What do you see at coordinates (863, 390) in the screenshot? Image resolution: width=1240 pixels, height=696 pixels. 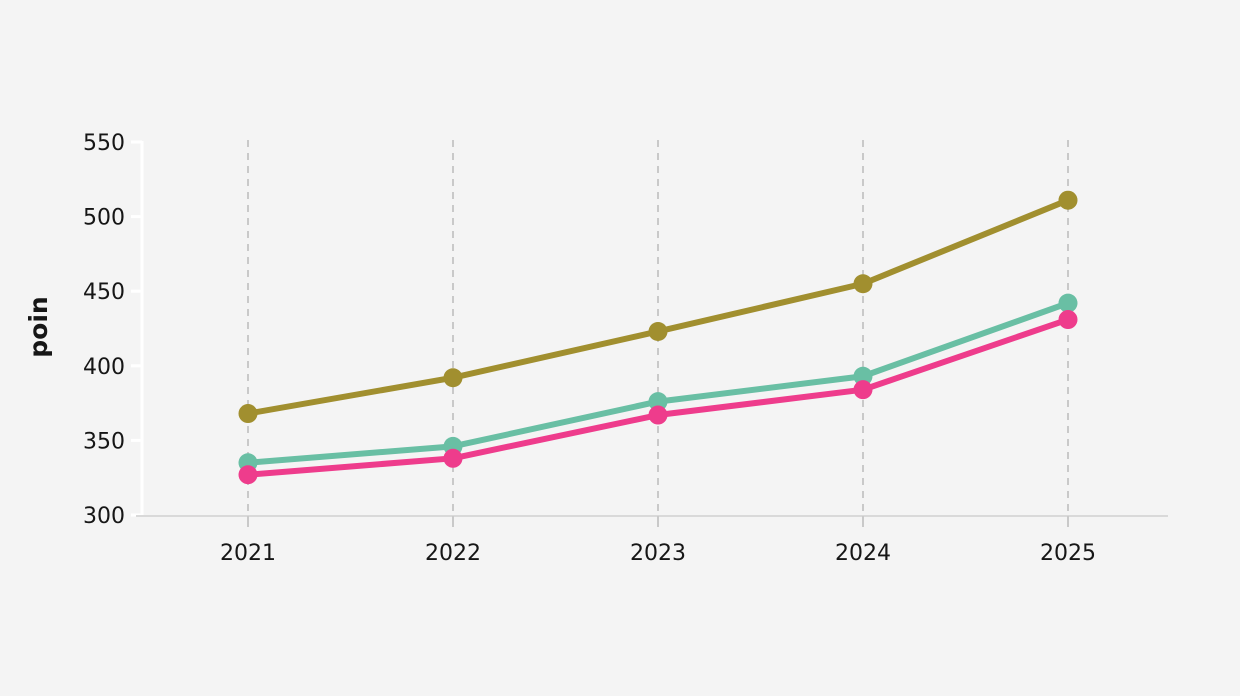 I see `data-point-series-3-pink-2024` at bounding box center [863, 390].